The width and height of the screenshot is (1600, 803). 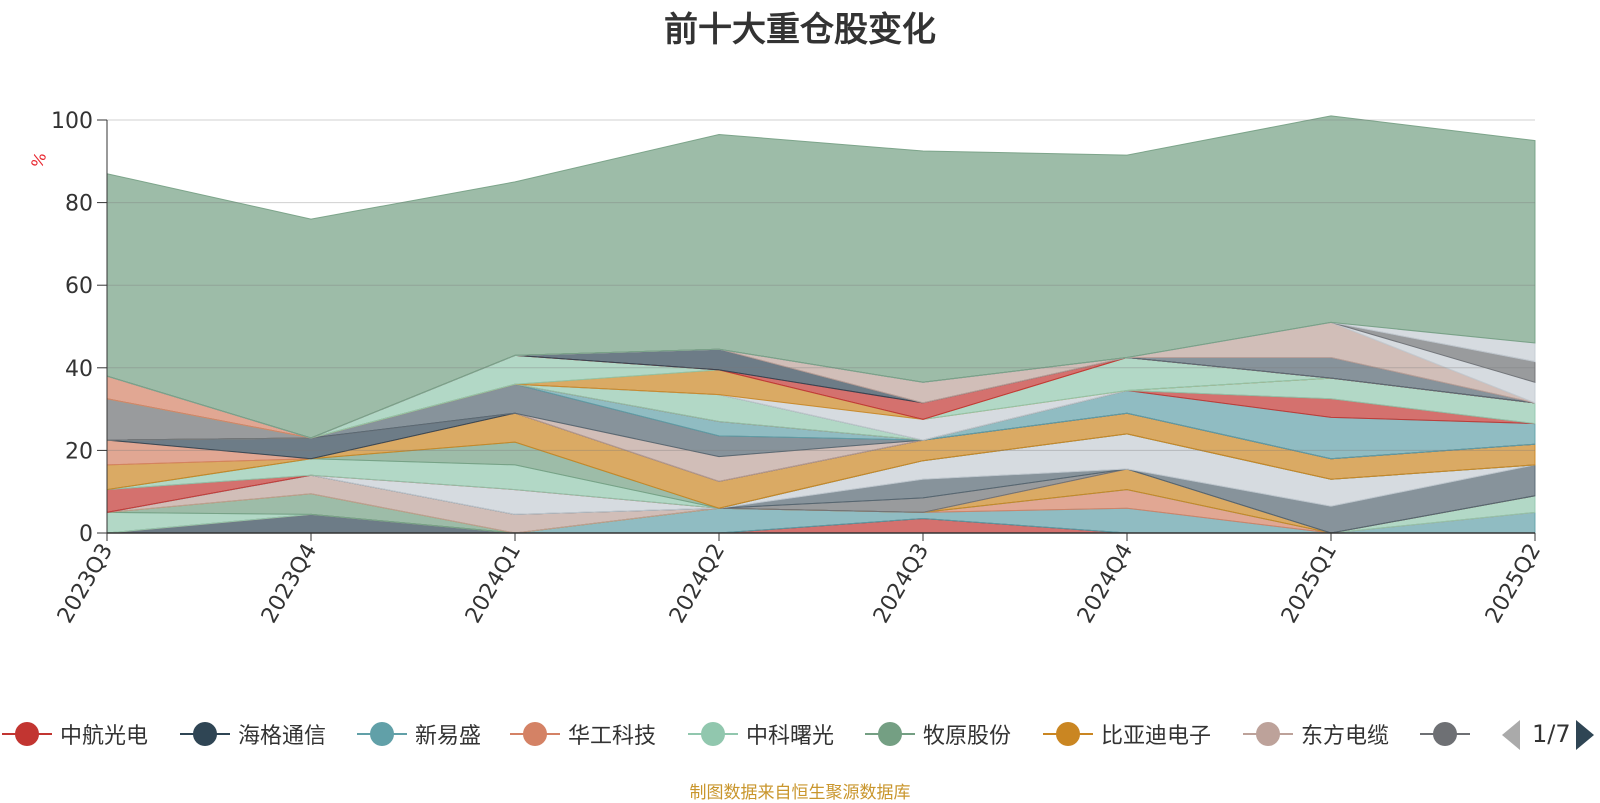 What do you see at coordinates (1105, 584) in the screenshot?
I see `x-tick-label: 2024Q4` at bounding box center [1105, 584].